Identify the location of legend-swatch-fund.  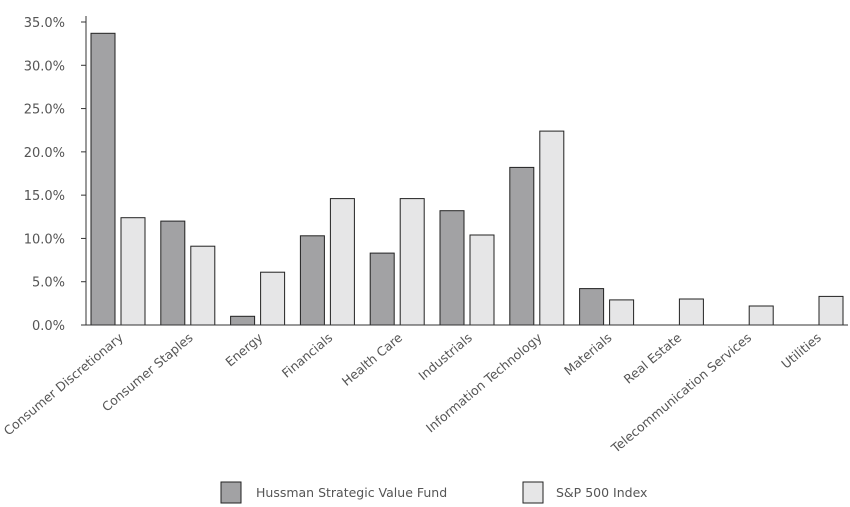
(231, 492).